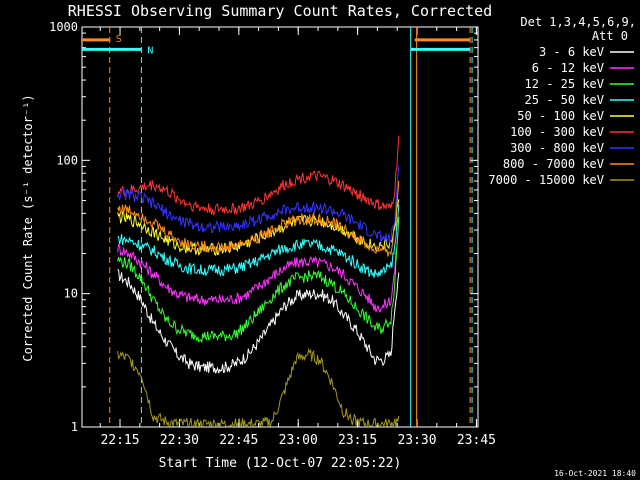 This screenshot has height=480, width=640. What do you see at coordinates (564, 84) in the screenshot?
I see `legend-entry-label: 12 - 25 keV` at bounding box center [564, 84].